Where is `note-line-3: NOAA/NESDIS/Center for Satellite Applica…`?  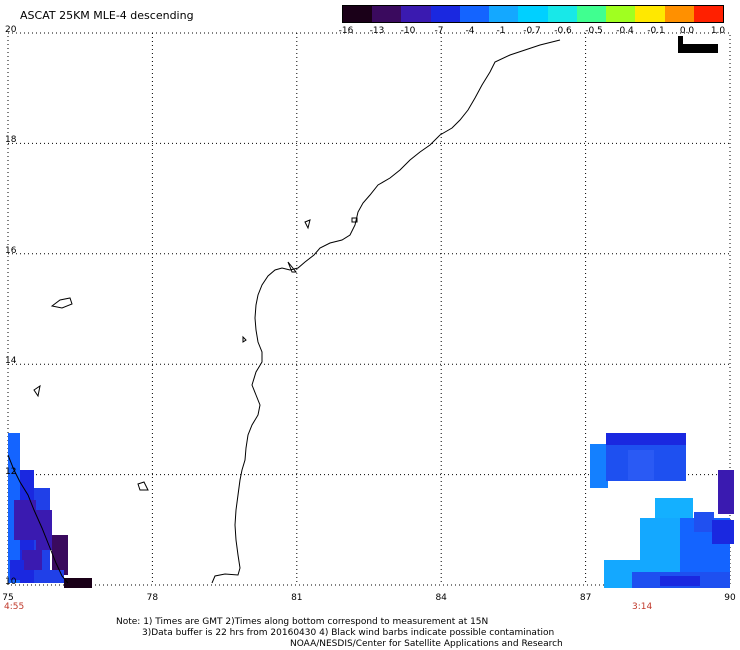 note-line-3: NOAA/NESDIS/Center for Satellite Applica… is located at coordinates (426, 644).